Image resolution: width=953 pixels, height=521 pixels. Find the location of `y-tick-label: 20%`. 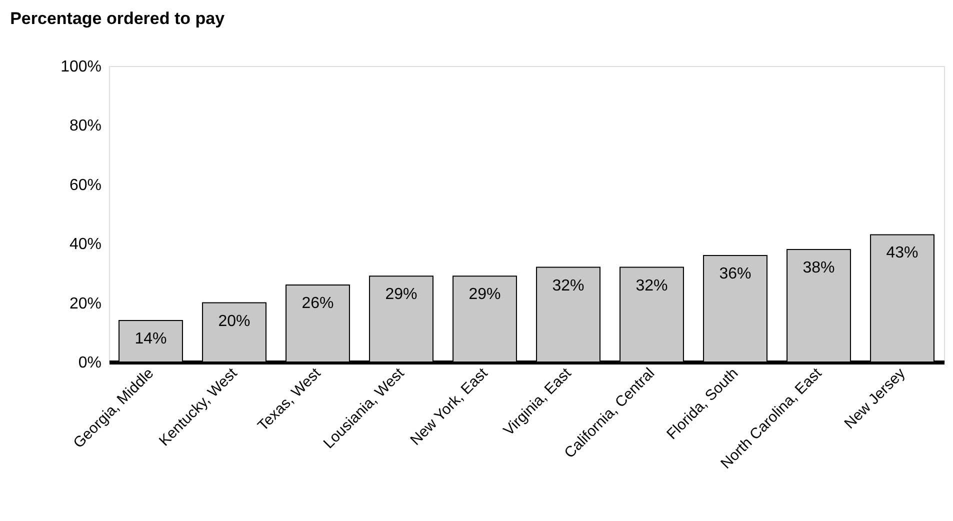

y-tick-label: 20% is located at coordinates (85, 303).